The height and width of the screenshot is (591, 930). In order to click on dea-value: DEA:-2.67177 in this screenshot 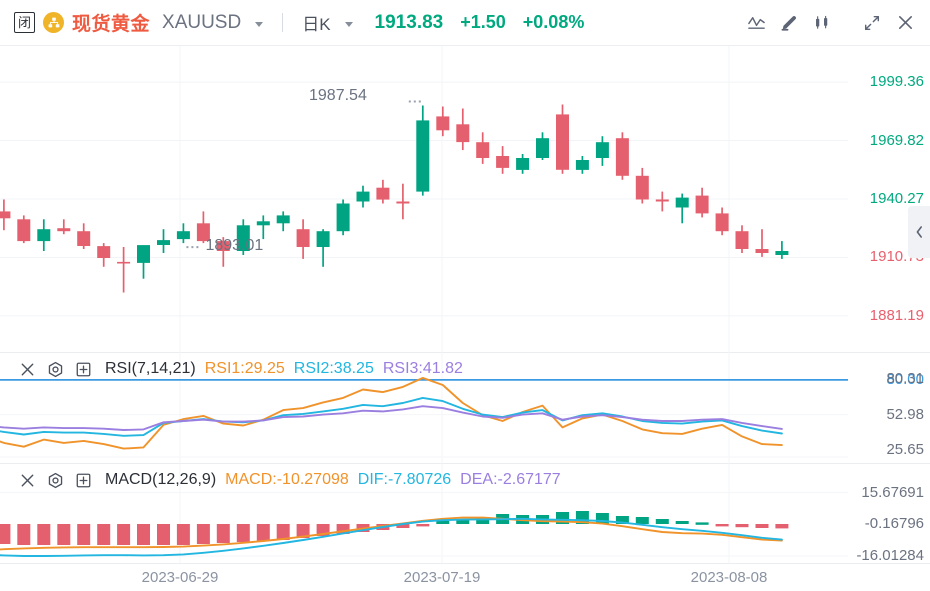, I will do `click(510, 479)`.